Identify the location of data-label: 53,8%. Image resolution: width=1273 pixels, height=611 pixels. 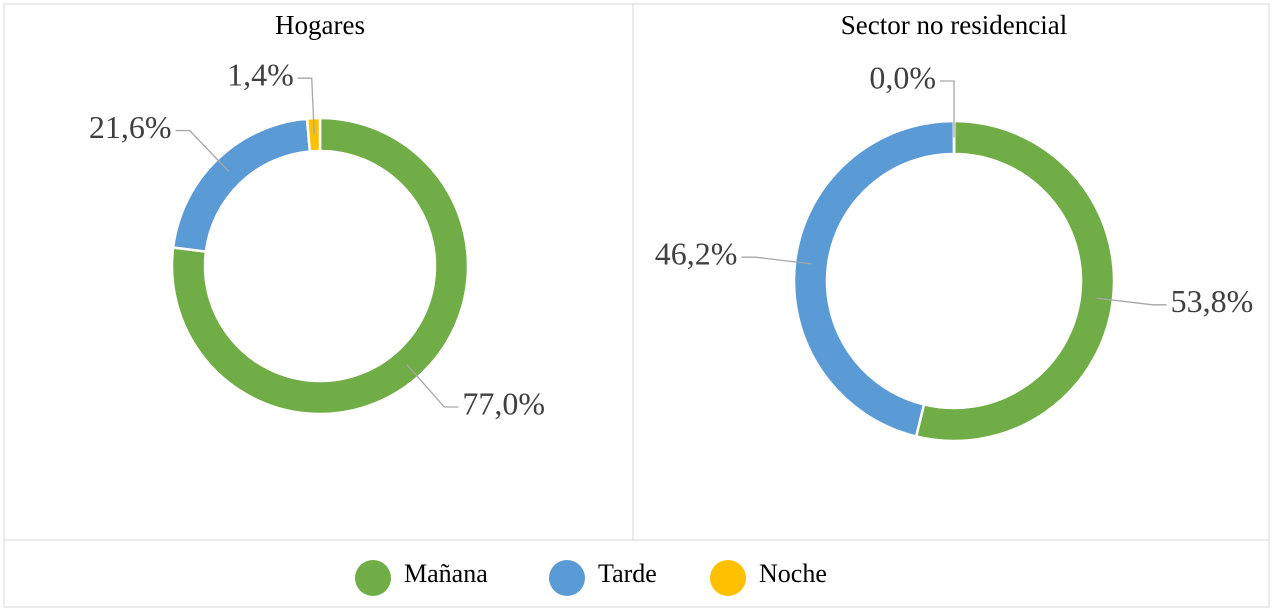
(1212, 301).